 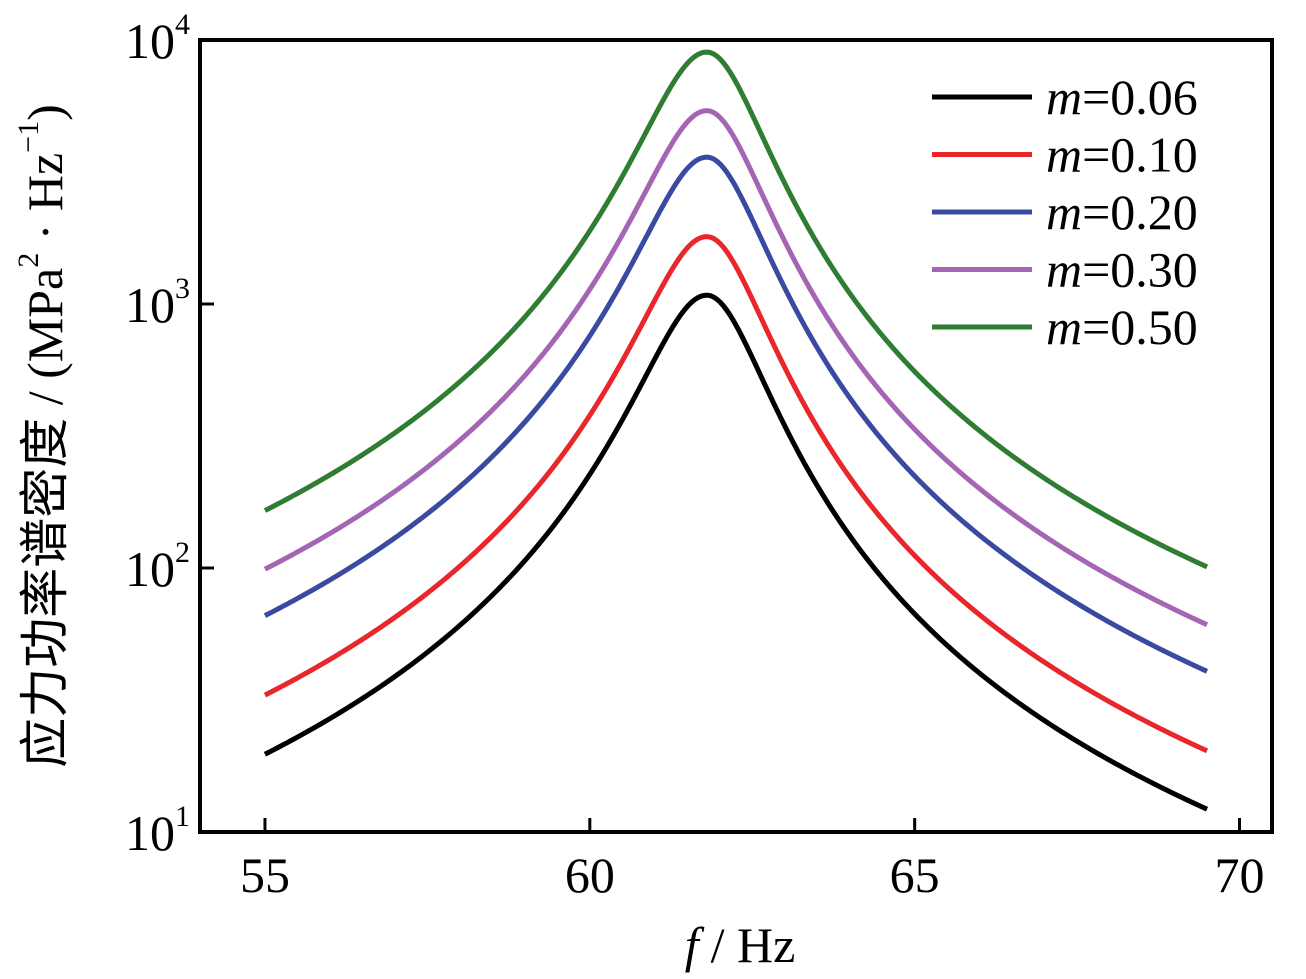 What do you see at coordinates (590, 875) in the screenshot?
I see `x-tick-label: 60` at bounding box center [590, 875].